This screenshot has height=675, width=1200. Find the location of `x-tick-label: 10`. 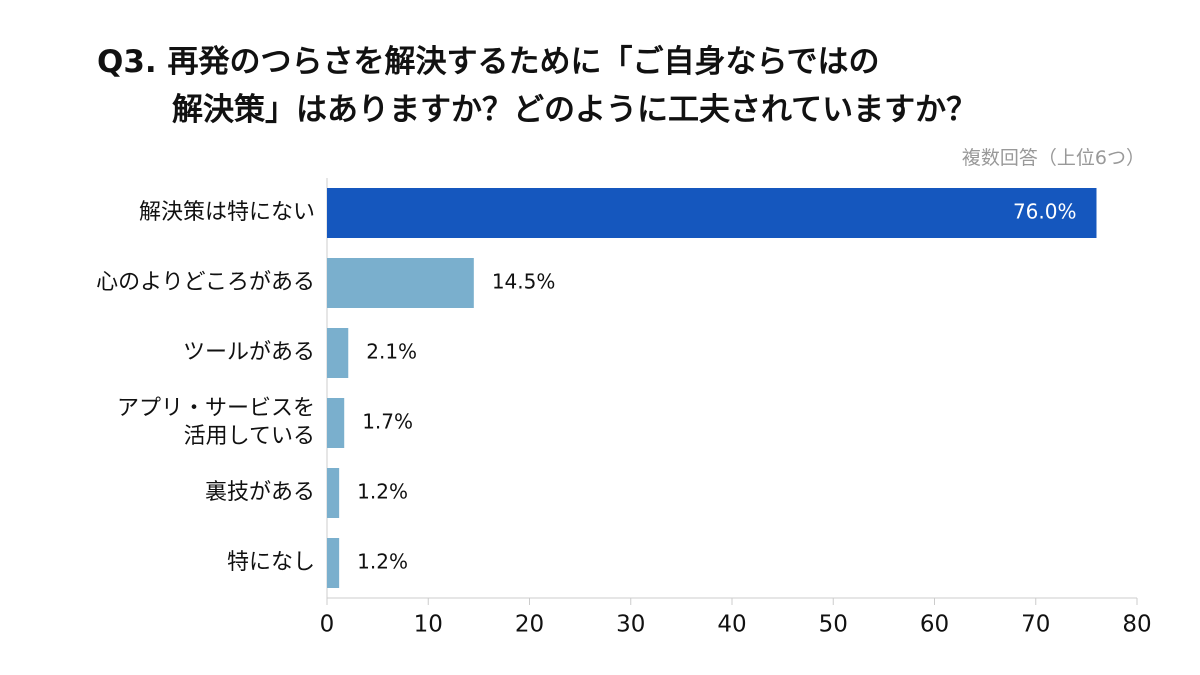

x-tick-label: 10 is located at coordinates (428, 625).